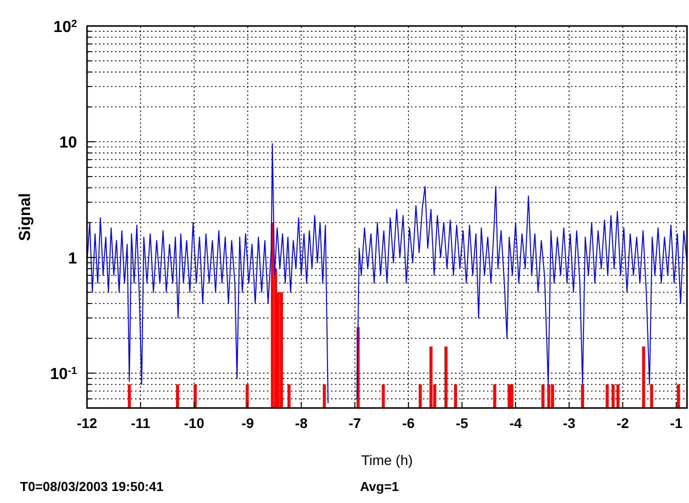 Image resolution: width=689 pixels, height=503 pixels. I want to click on x-tick-label: -2, so click(623, 423).